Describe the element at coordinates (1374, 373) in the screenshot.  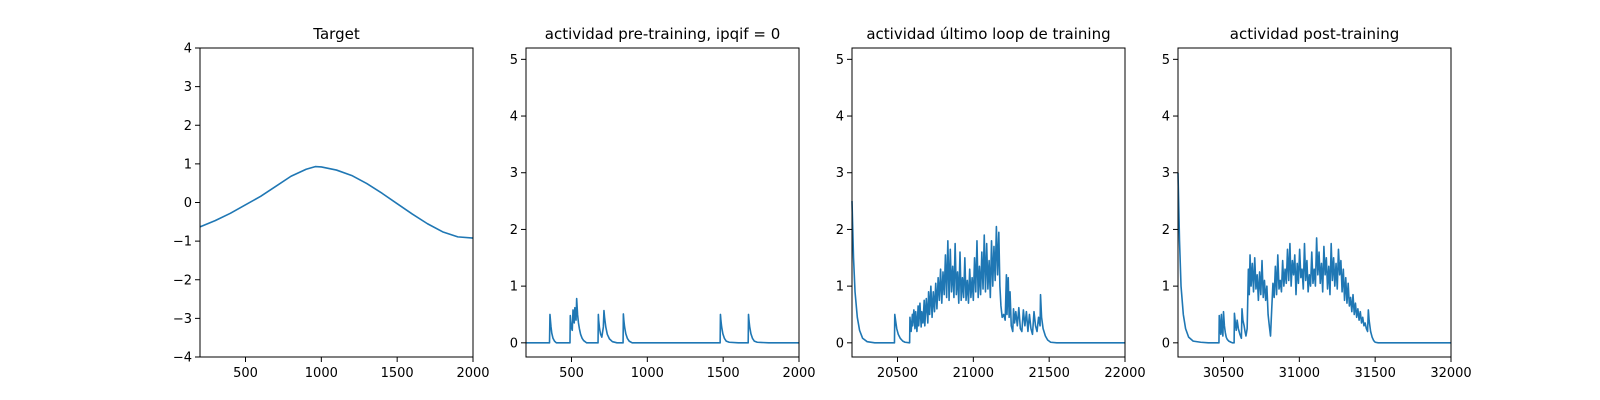
I see `x-tick-label: 31500` at that location.